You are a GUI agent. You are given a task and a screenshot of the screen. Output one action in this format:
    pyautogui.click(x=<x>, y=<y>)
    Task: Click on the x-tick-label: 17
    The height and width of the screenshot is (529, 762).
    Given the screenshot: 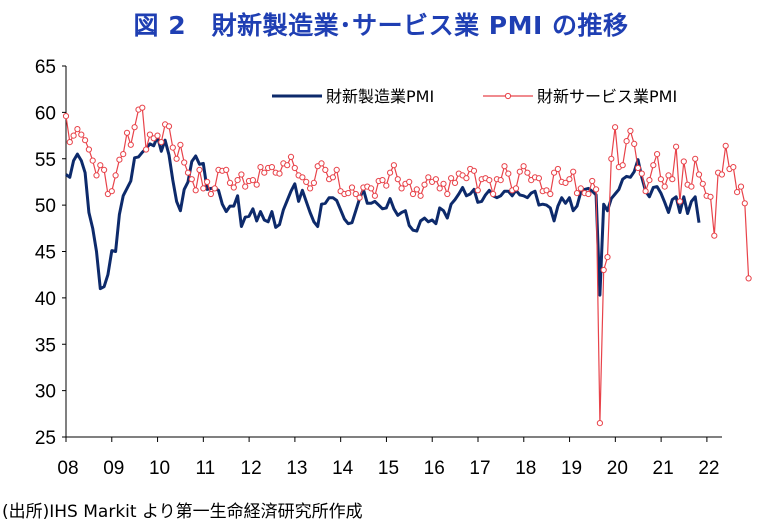 What is the action you would take?
    pyautogui.click(x=479, y=468)
    